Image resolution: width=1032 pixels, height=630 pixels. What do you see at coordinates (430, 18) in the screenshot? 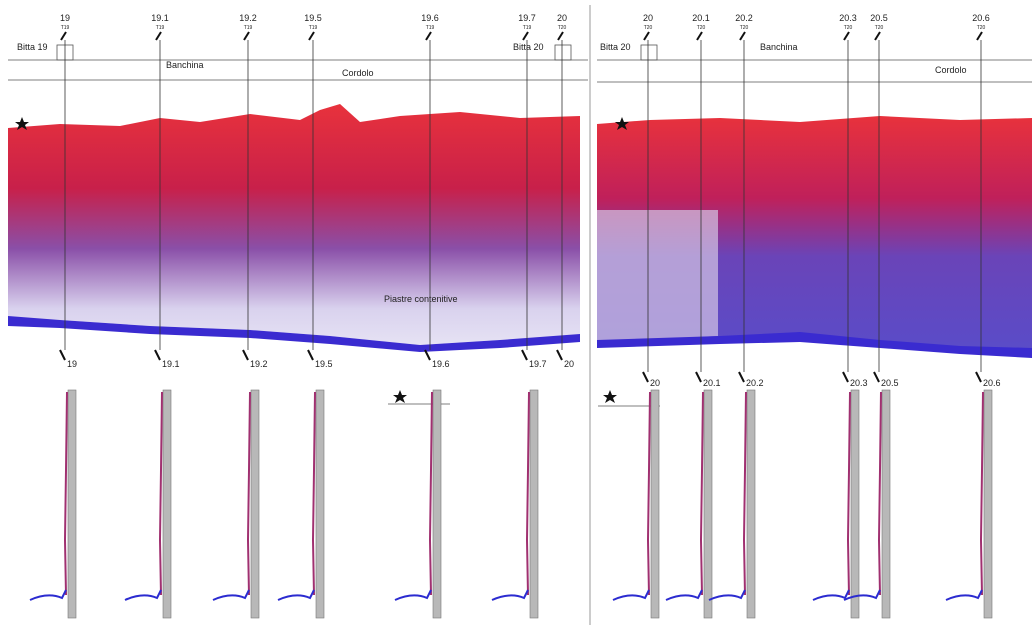
I see `section-label: 19.6` at bounding box center [430, 18].